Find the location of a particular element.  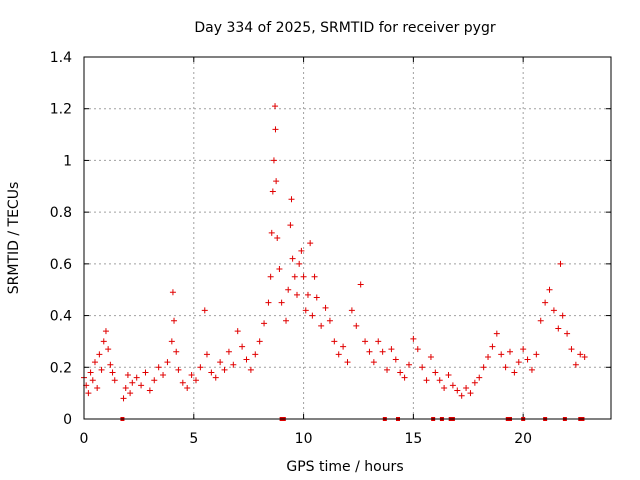

y-tick-label: 1.4 is located at coordinates (61, 58).